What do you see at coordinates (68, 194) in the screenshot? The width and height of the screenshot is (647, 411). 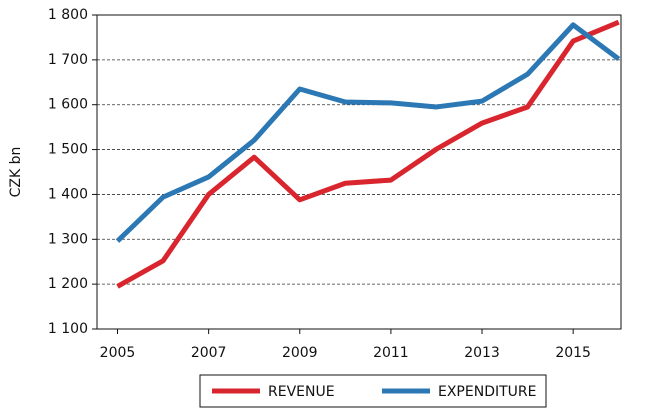 I see `y-tick-label: 1 400` at bounding box center [68, 194].